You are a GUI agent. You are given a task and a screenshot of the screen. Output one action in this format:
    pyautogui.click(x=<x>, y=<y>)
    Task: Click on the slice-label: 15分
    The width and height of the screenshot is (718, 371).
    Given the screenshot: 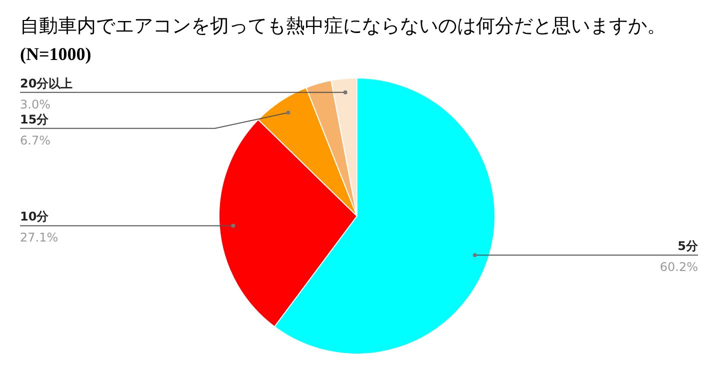 What is the action you would take?
    pyautogui.click(x=35, y=119)
    